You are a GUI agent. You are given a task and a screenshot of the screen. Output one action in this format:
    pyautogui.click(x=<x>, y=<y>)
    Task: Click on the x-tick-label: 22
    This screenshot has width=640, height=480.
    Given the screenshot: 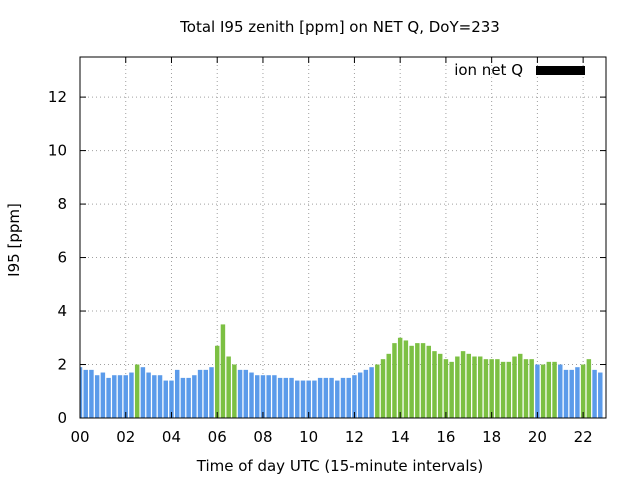 What is the action you would take?
    pyautogui.click(x=583, y=437)
    